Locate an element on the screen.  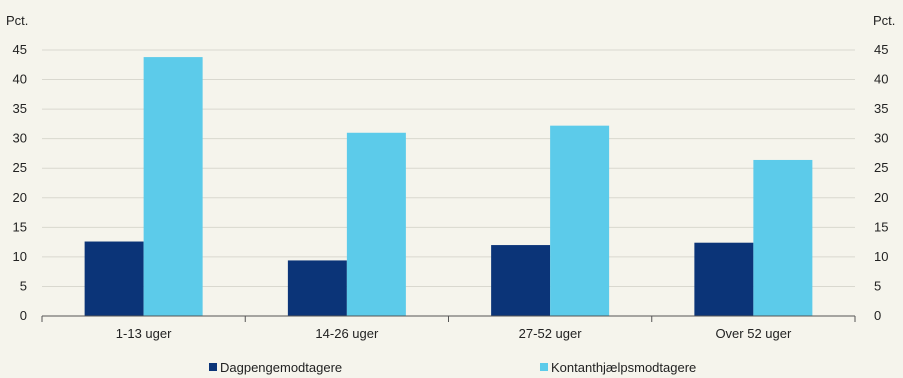
y-axis-unit-right: Pct. is located at coordinates (884, 20).